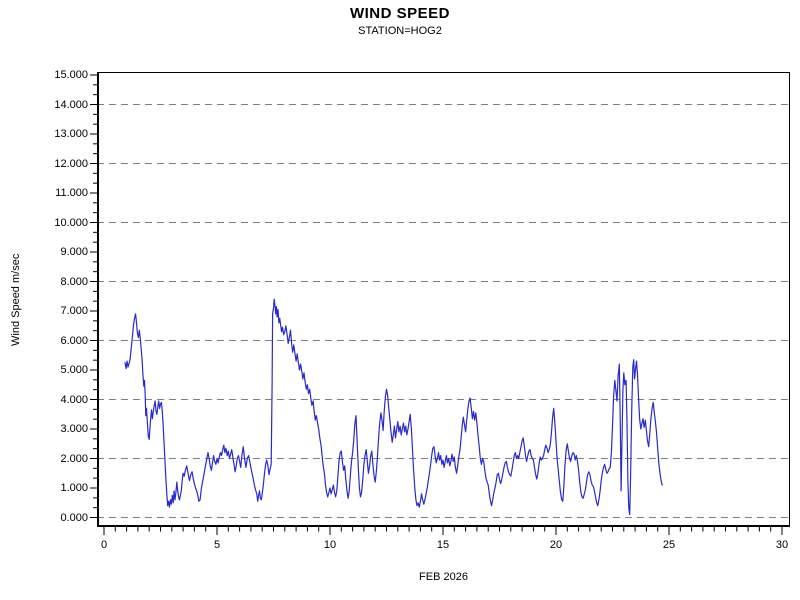 The width and height of the screenshot is (800, 600). I want to click on y-tick-label: 0.000, so click(74, 517).